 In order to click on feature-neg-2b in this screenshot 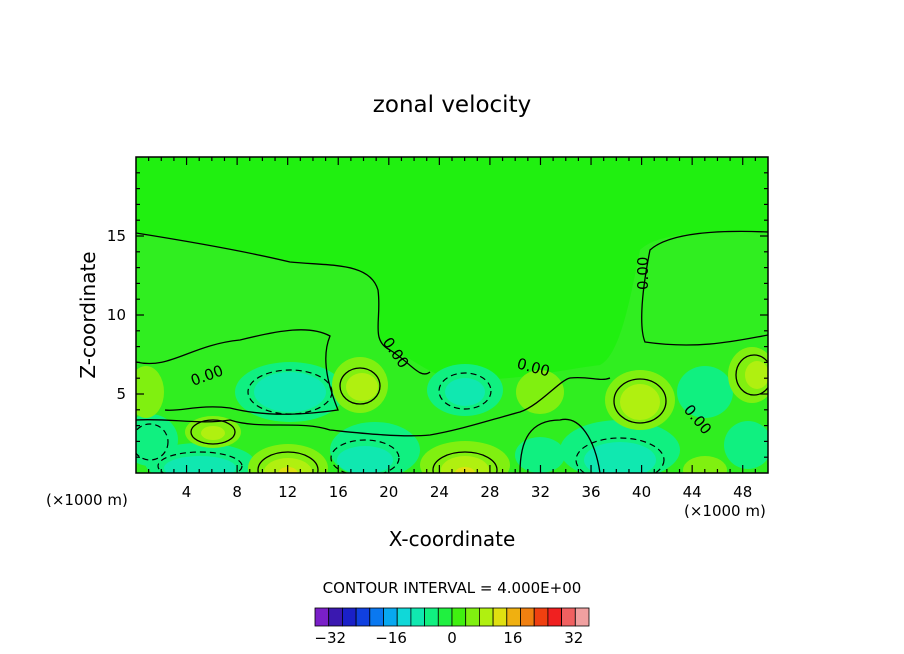, I will do `click(465, 392)`.